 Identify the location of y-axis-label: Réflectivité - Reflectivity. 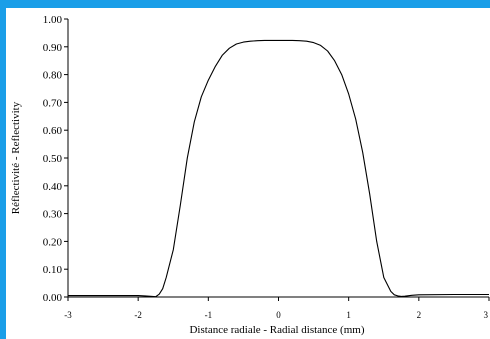
(16, 157).